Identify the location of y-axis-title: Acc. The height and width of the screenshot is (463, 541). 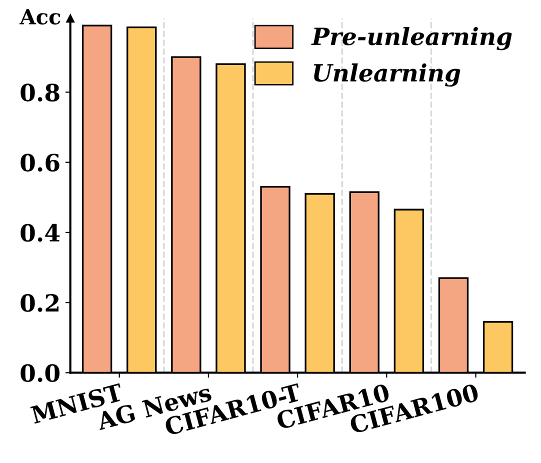
(40, 17).